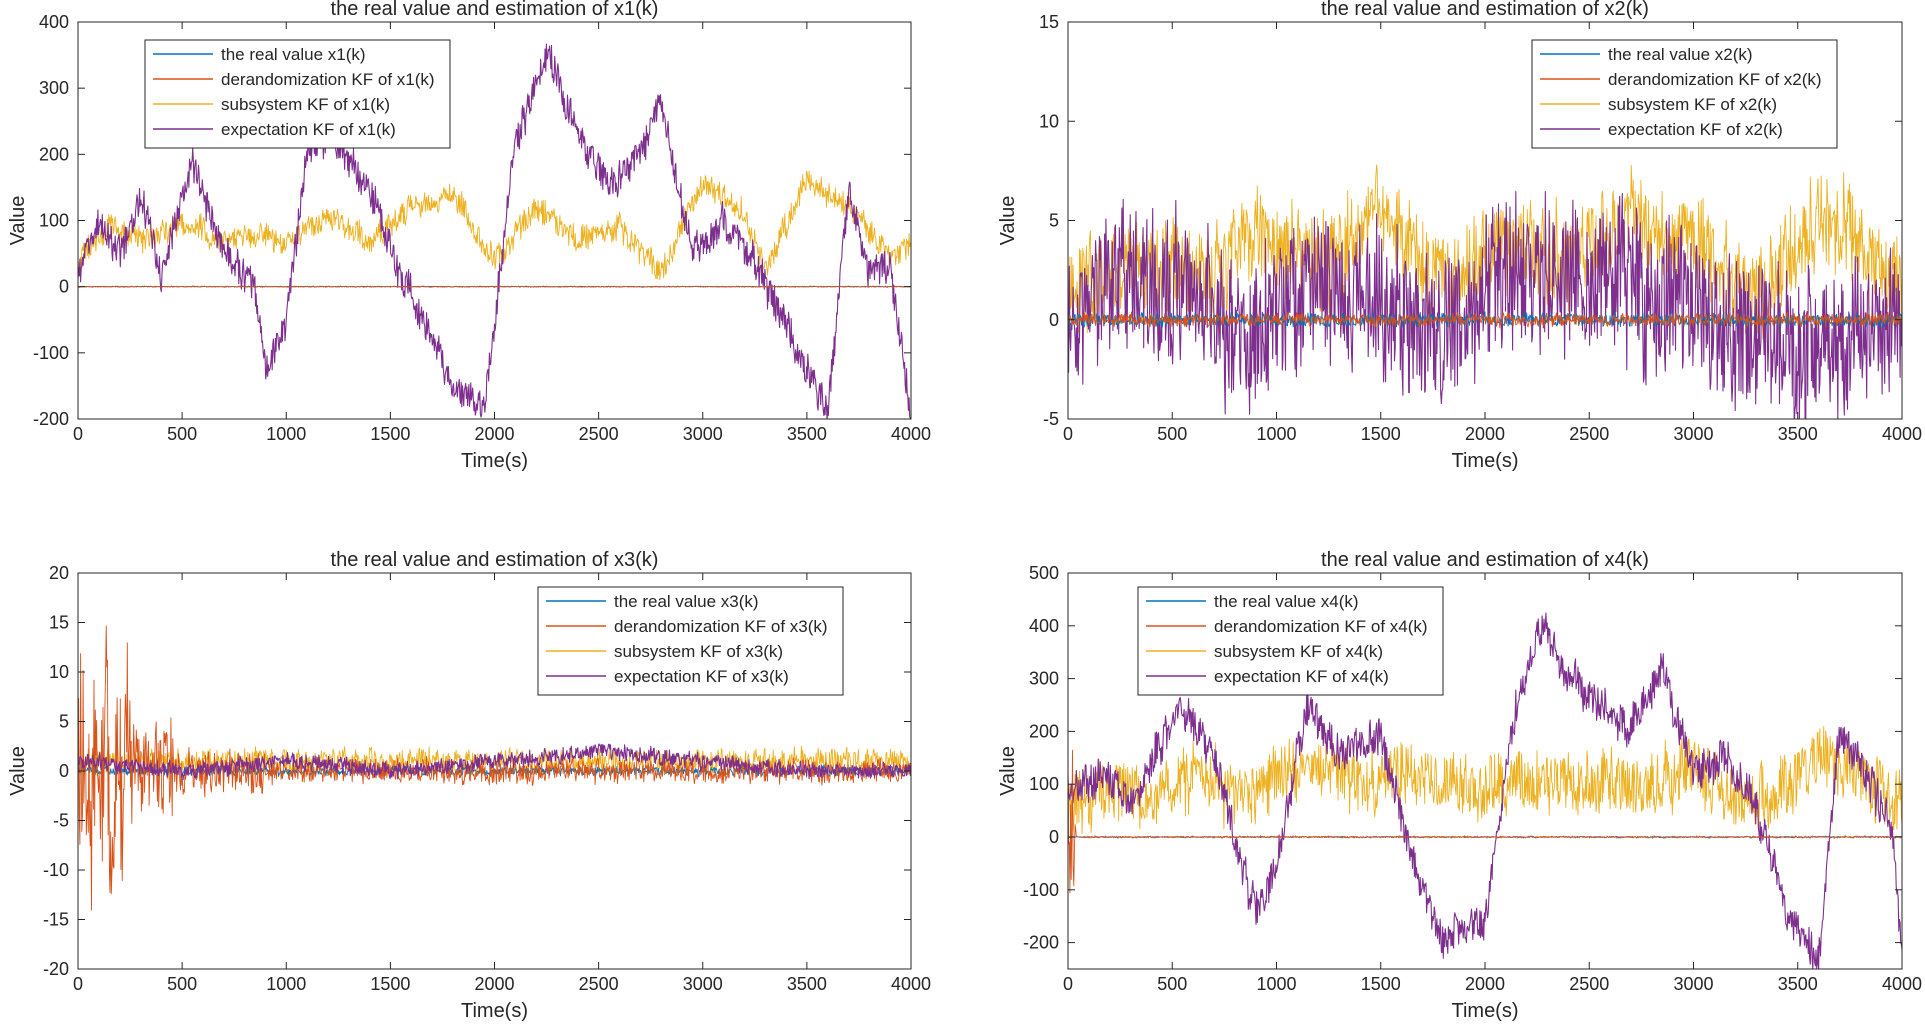 Image resolution: width=1925 pixels, height=1031 pixels. I want to click on legend-label-expectation: expectation KF of x2(k), so click(1695, 129).